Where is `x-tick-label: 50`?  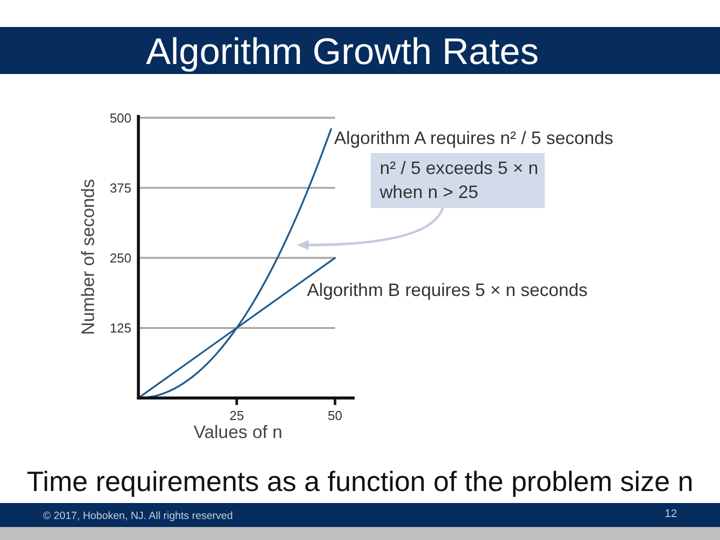
x-tick-label: 50 is located at coordinates (335, 415).